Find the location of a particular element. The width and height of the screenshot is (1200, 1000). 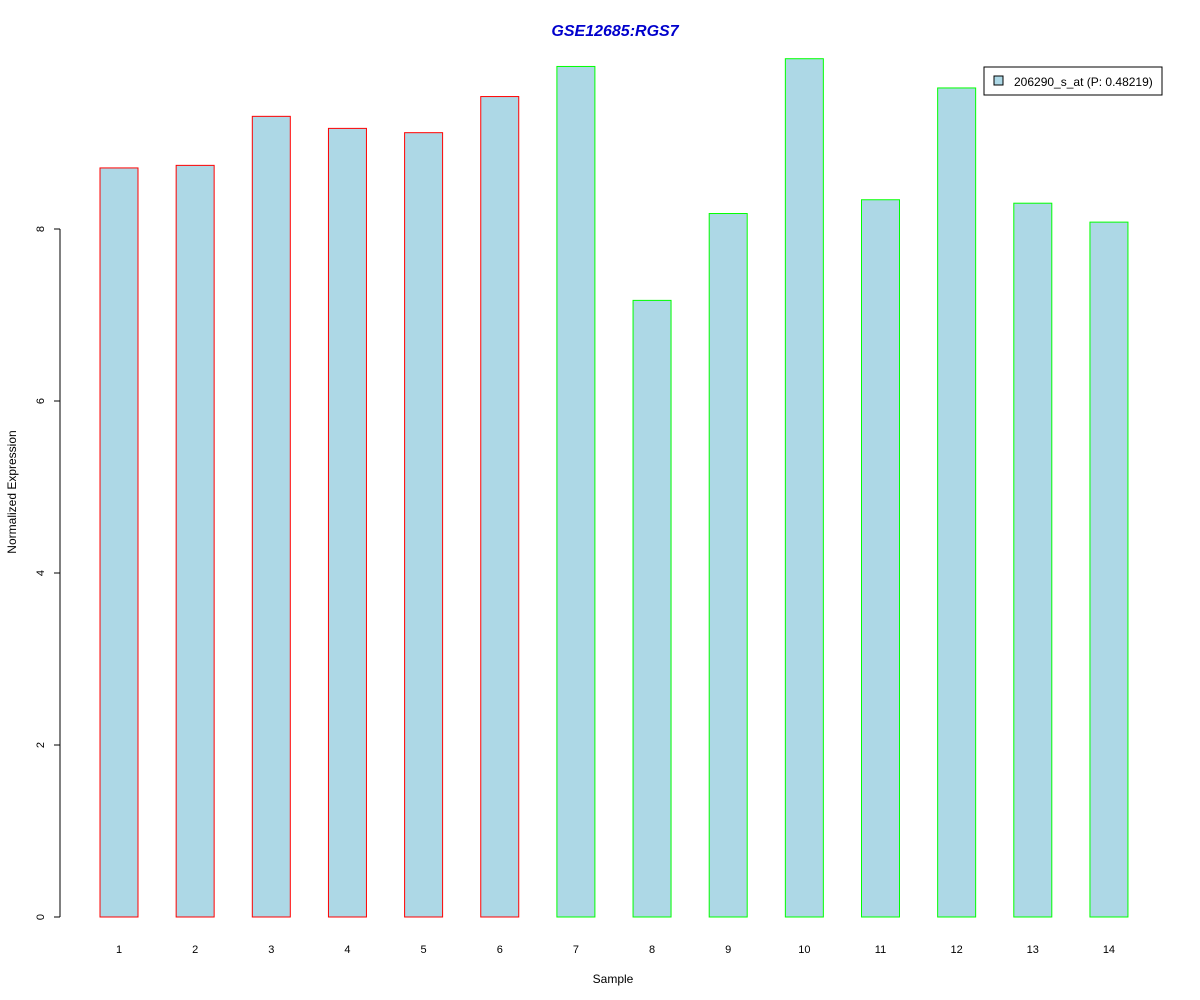

x-tick-label: 14 is located at coordinates (1109, 950).